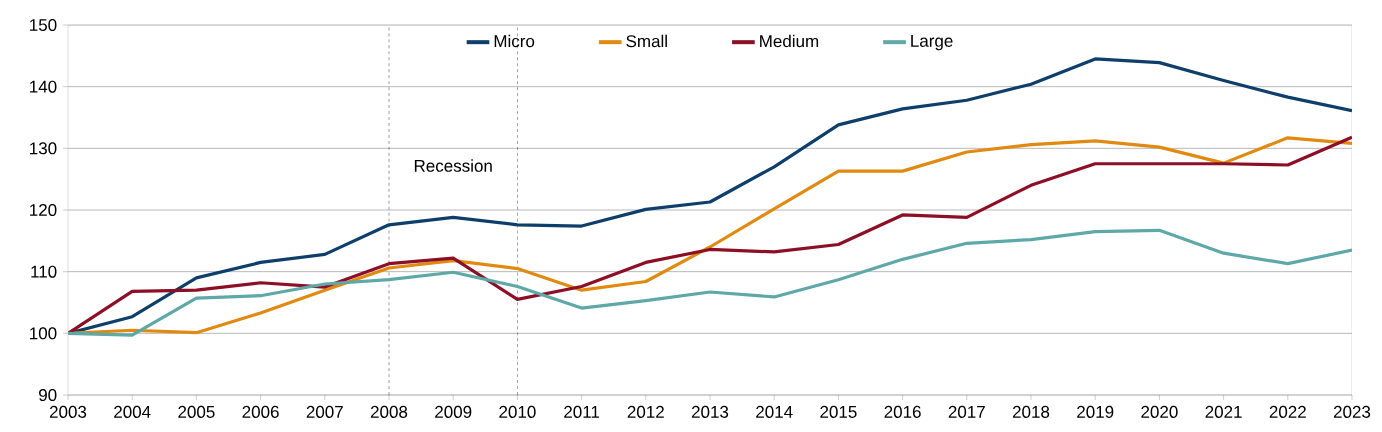 The image size is (1382, 432). What do you see at coordinates (68, 411) in the screenshot?
I see `x-tick-label: 2003` at bounding box center [68, 411].